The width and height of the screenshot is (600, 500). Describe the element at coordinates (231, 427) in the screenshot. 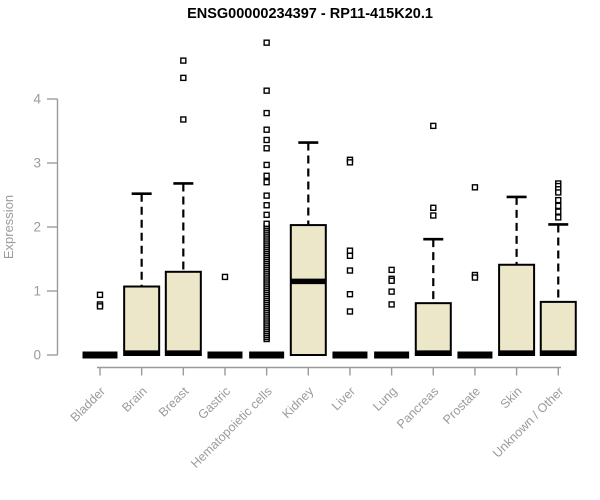

I see `x-axis-label-hematopoietic-cells: Hematopoietic cells` at that location.